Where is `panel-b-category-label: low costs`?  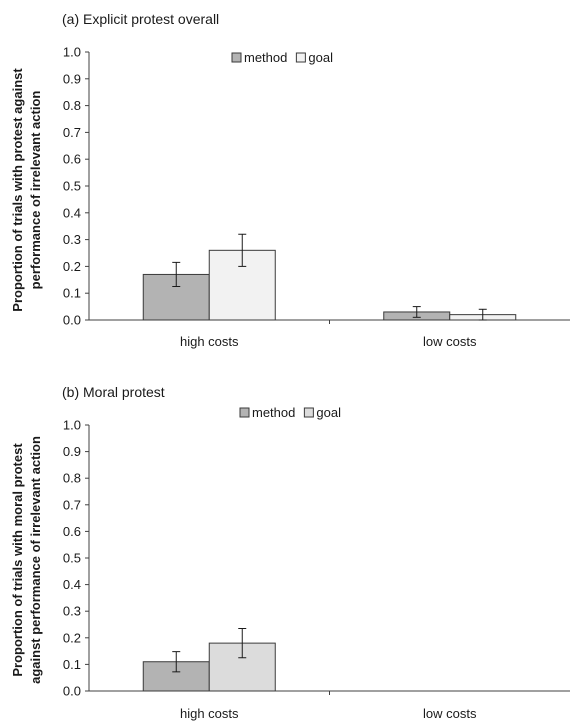
panel-b-category-label: low costs is located at coordinates (450, 713).